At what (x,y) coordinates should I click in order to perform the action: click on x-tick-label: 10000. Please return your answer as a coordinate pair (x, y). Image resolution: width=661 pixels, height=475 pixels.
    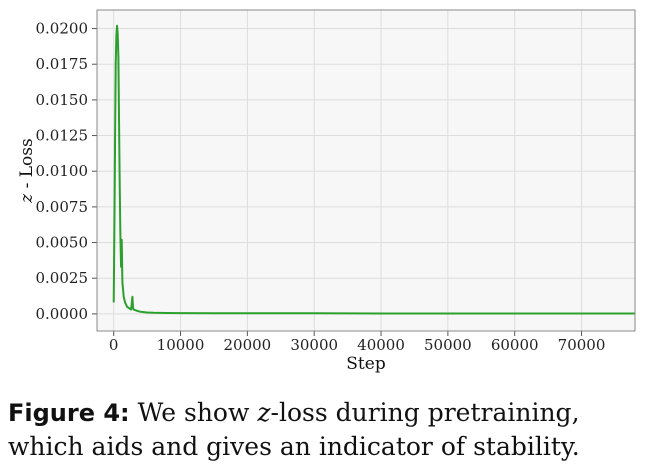
    Looking at the image, I should click on (181, 345).